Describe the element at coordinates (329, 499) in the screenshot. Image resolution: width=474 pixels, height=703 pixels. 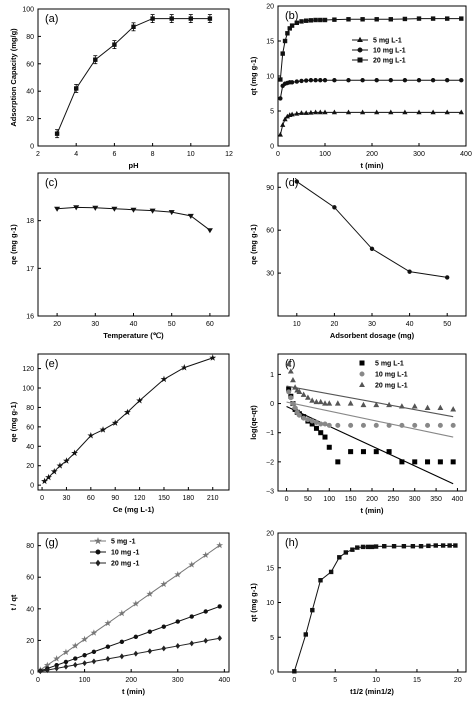
I see `x-tick-label: 100` at that location.